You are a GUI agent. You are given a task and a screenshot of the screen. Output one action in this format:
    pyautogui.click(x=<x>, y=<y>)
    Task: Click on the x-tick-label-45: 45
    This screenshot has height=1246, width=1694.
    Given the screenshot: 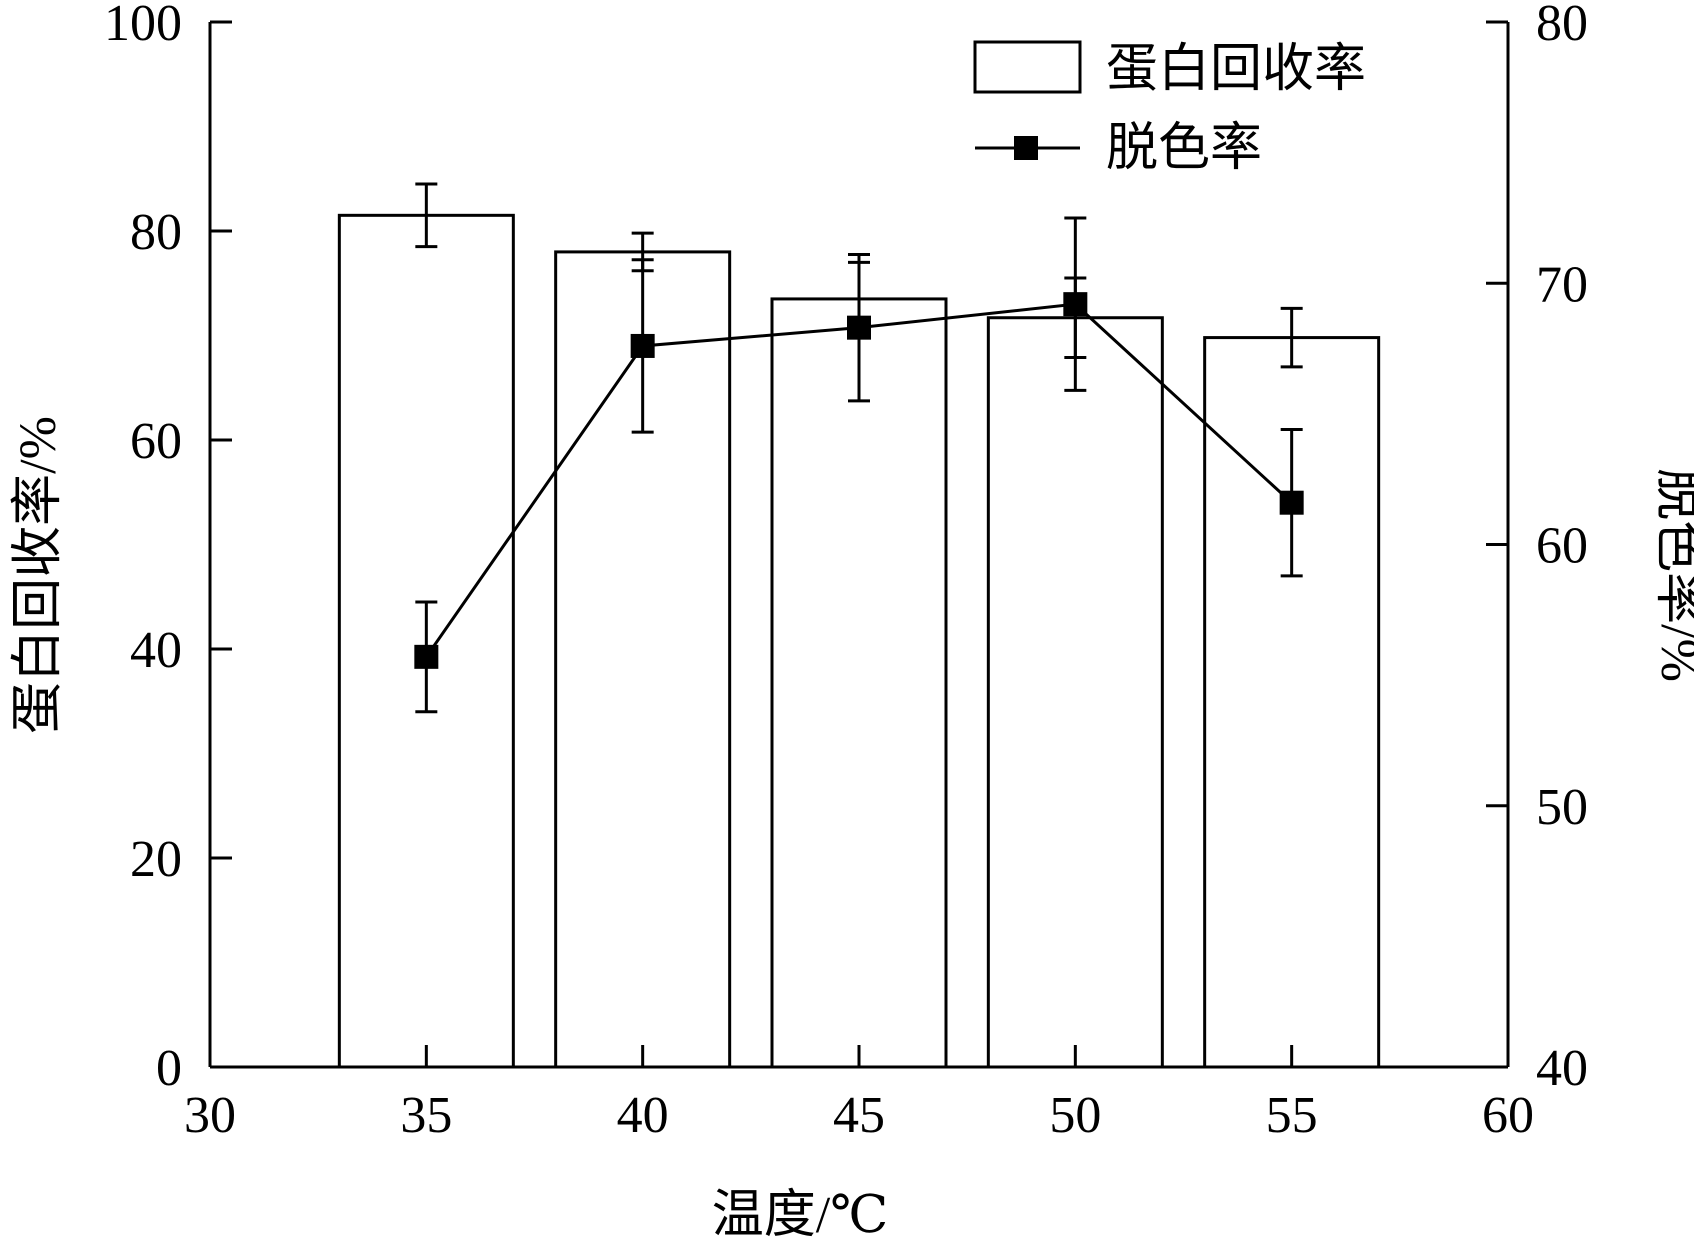 What is the action you would take?
    pyautogui.click(x=859, y=1115)
    